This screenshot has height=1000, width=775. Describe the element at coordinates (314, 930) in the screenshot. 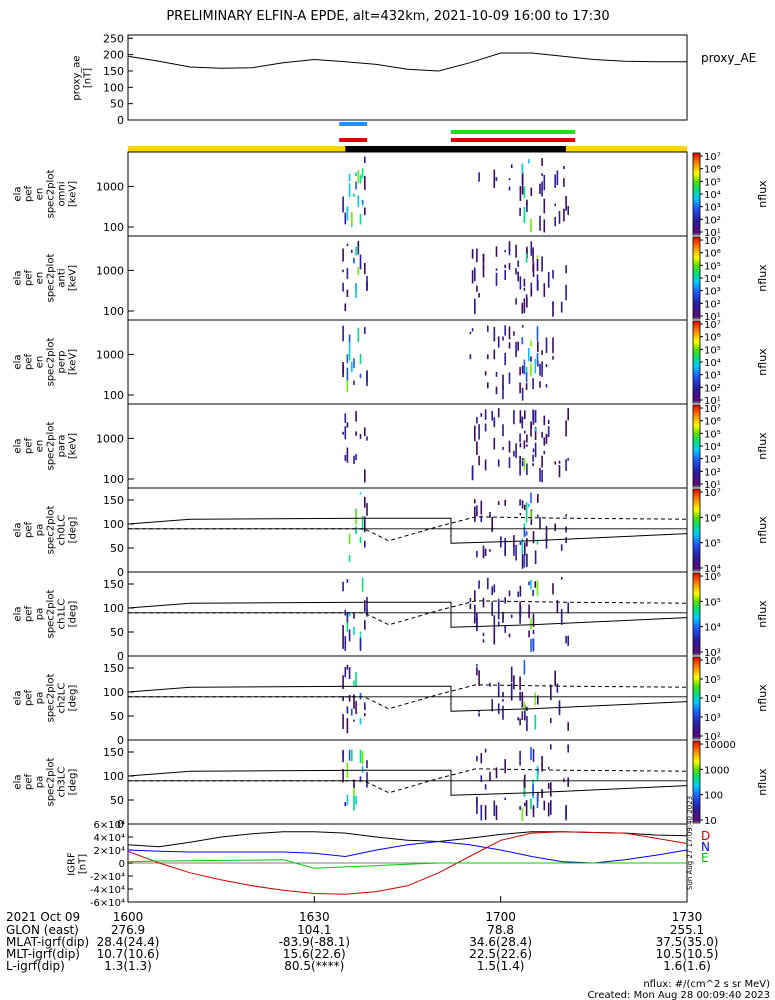

I see `xaxis-cell: 104.1` at that location.